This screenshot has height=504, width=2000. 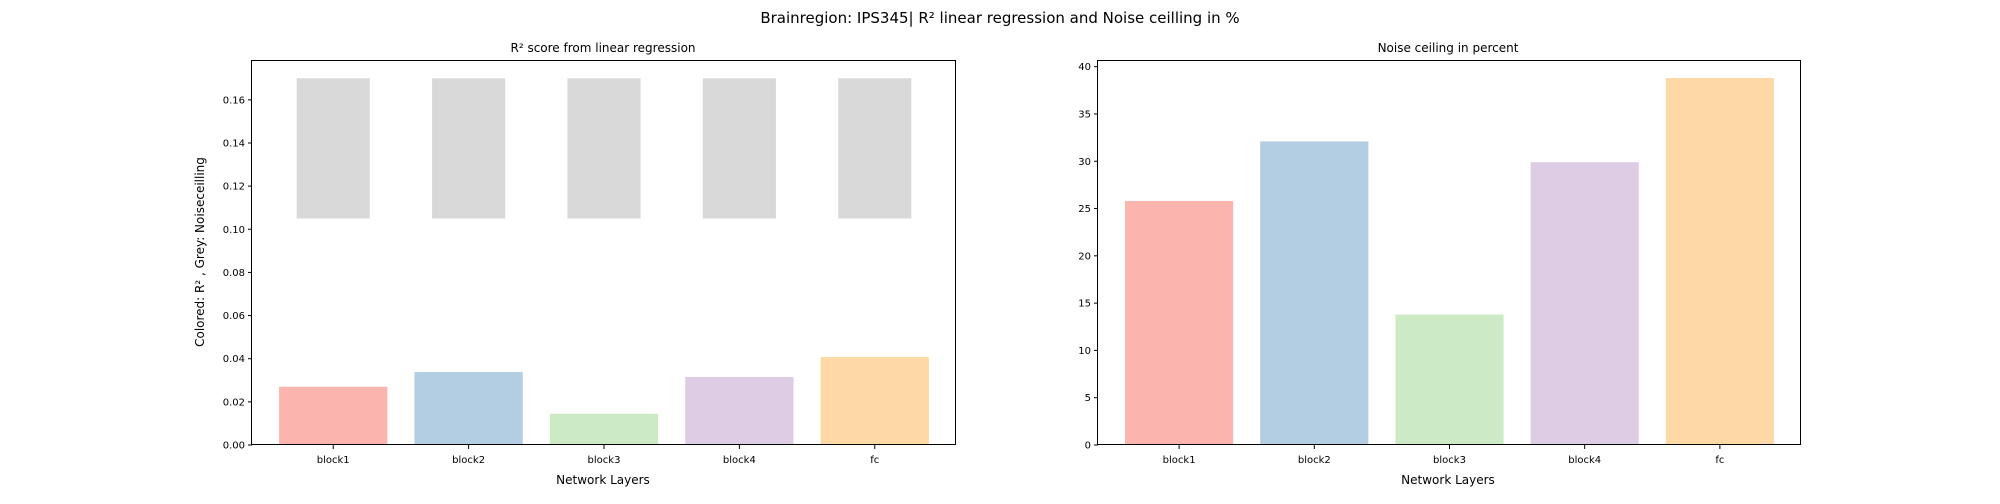 What do you see at coordinates (1088, 446) in the screenshot?
I see `noise-ceiling-y-tick-label: 0` at bounding box center [1088, 446].